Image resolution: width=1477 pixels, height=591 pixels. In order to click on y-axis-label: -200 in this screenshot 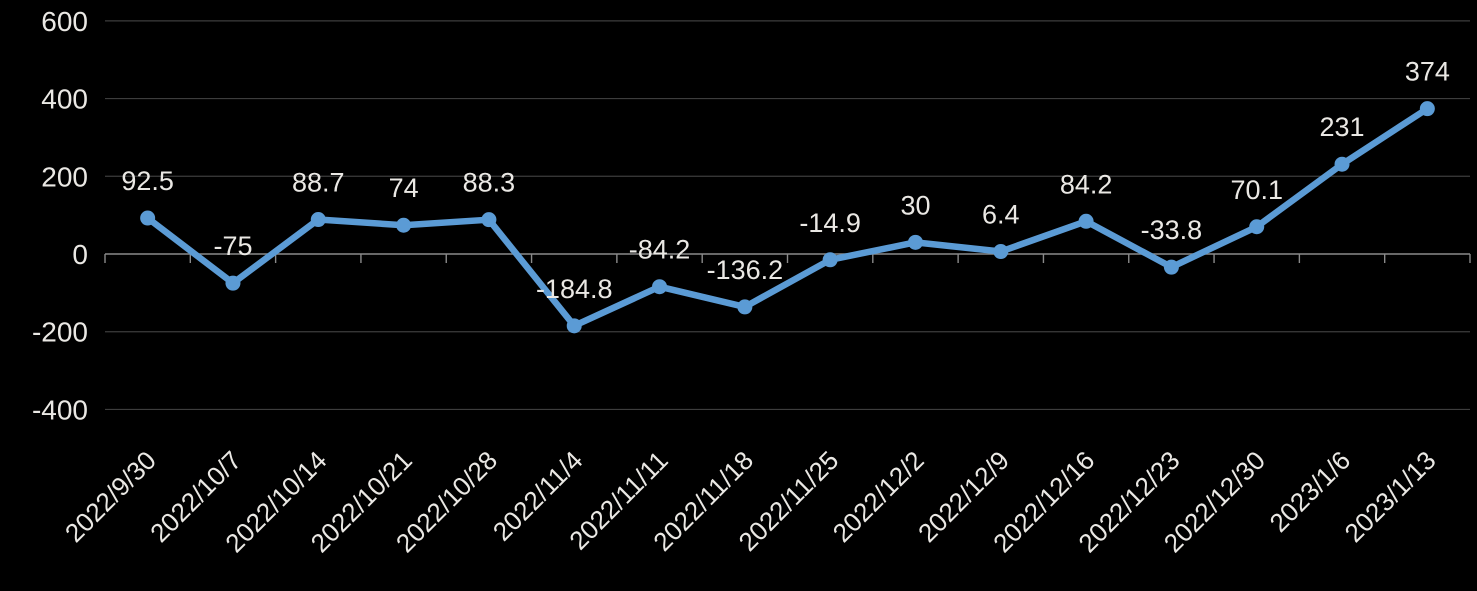, I will do `click(60, 332)`.